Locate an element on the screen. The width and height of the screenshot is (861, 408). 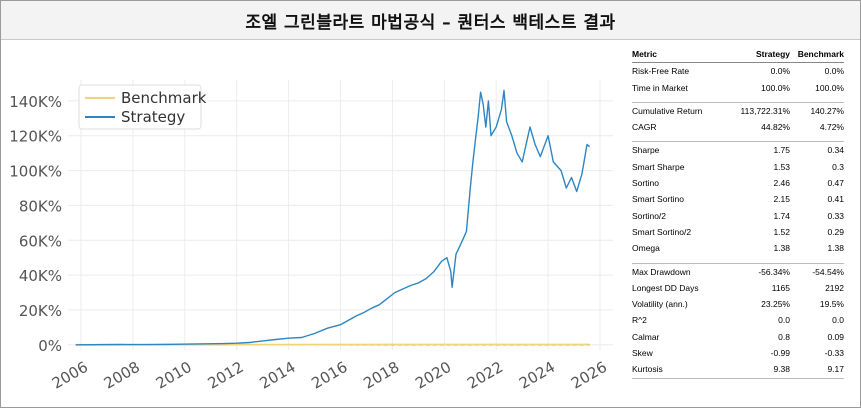
x-tick-label: 2014 is located at coordinates (278, 375).